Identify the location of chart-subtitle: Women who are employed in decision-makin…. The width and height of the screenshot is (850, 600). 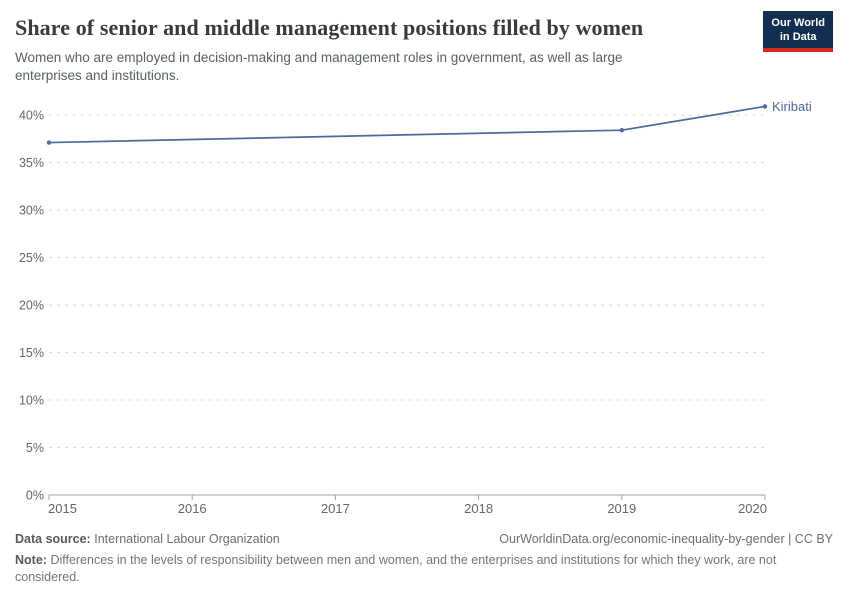
(319, 66).